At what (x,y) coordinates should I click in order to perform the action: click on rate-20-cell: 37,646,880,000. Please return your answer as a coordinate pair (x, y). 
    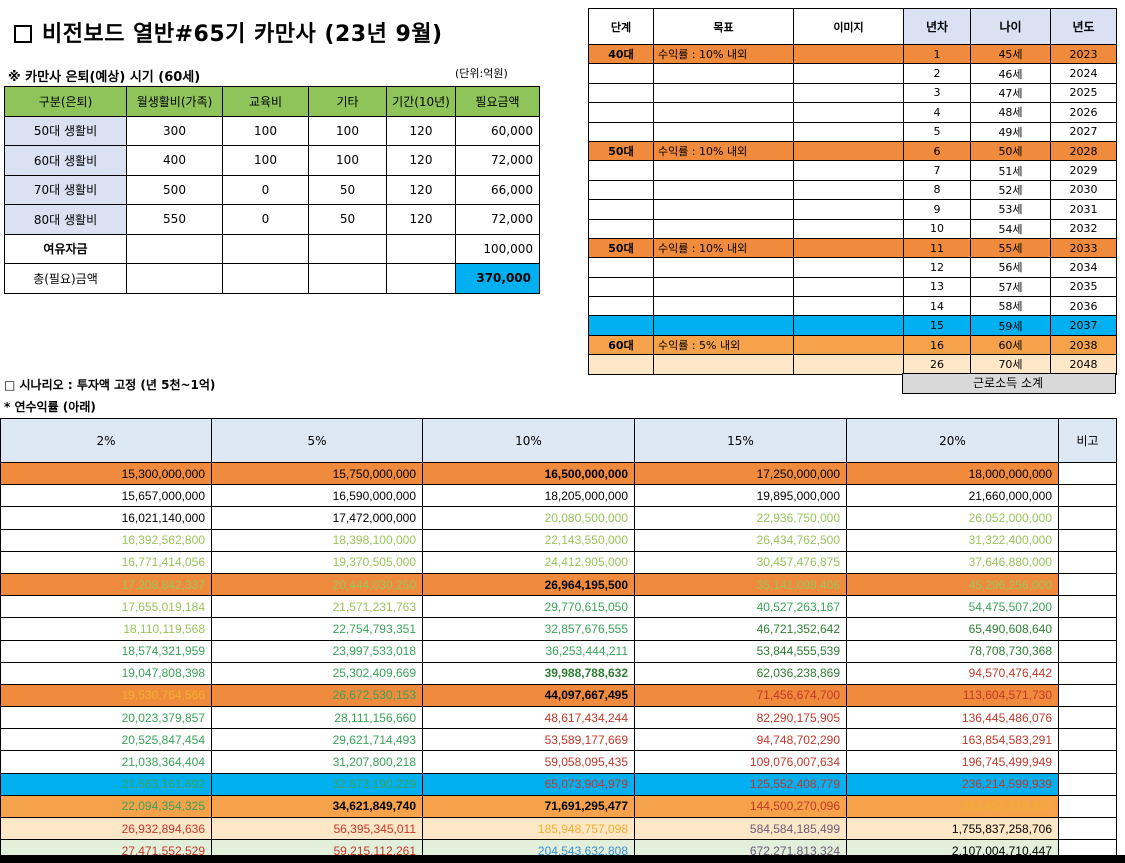
    Looking at the image, I should click on (952, 562).